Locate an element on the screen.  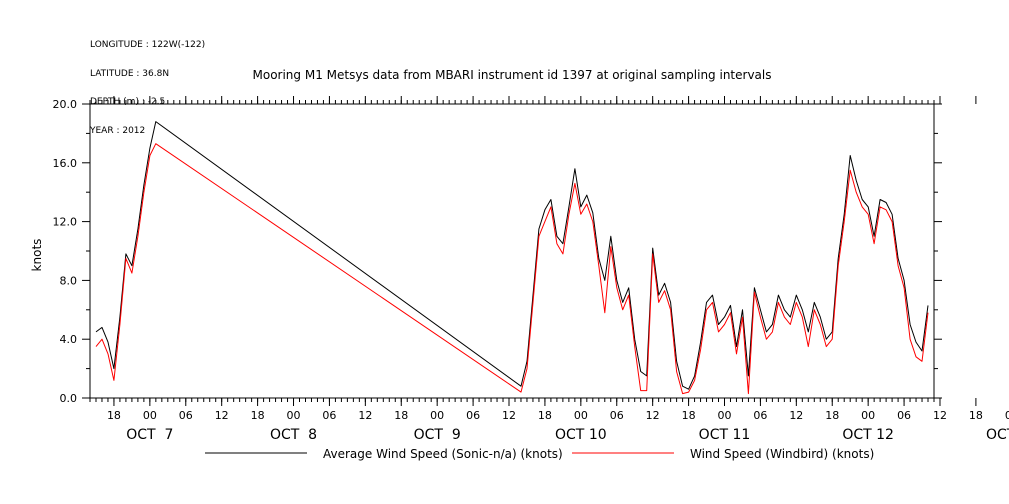
latitude-label: LATITUDE : 36.8N is located at coordinates (130, 73).